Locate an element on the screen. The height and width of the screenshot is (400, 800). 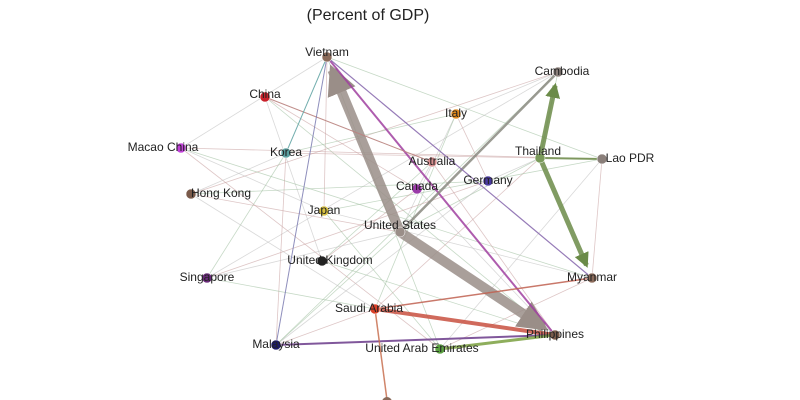
node-label: Philippines is located at coordinates (555, 334).